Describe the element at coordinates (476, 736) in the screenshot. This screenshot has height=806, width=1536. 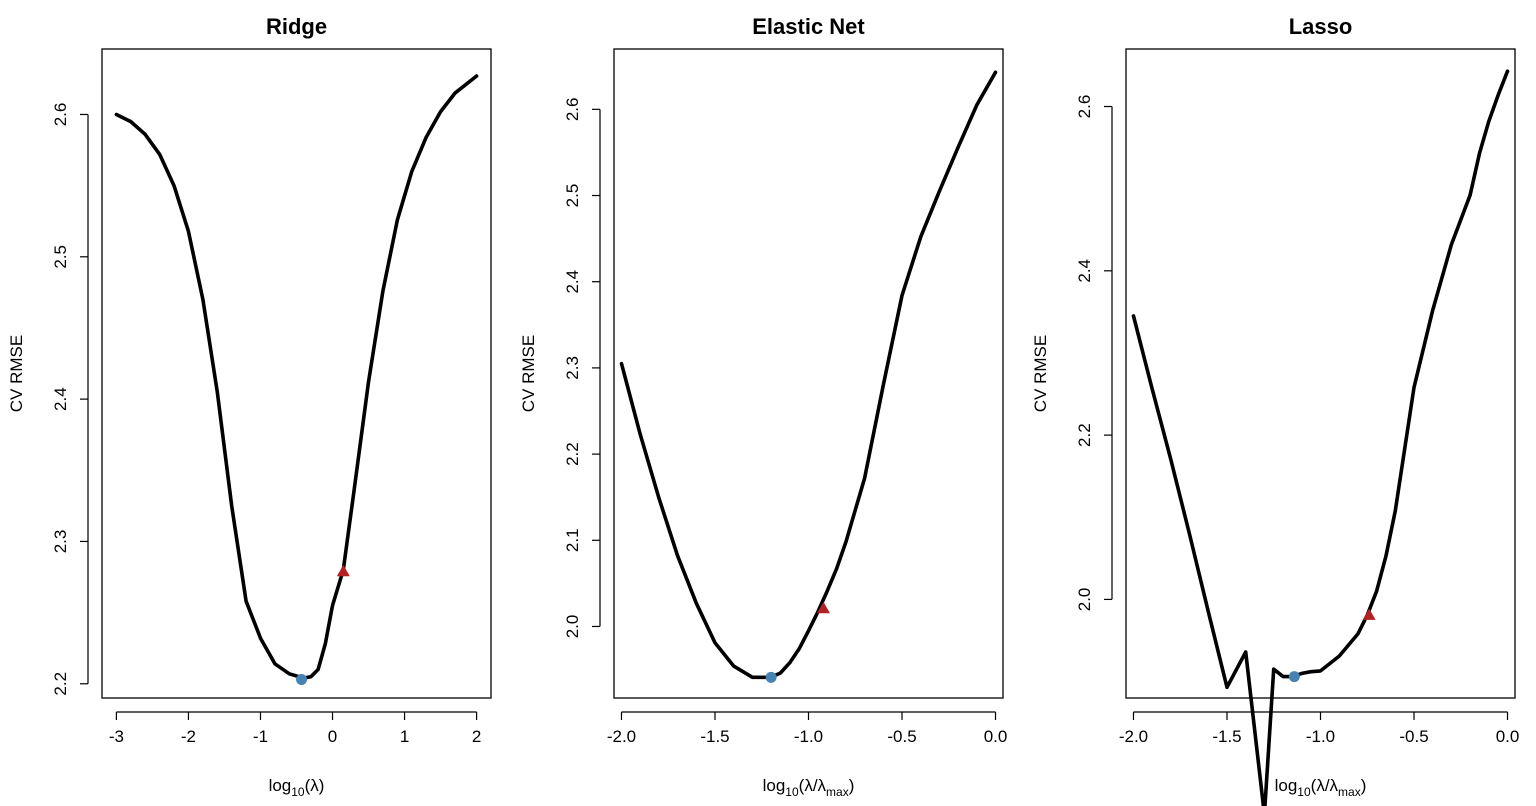
I see `x-tick-label: 2` at that location.